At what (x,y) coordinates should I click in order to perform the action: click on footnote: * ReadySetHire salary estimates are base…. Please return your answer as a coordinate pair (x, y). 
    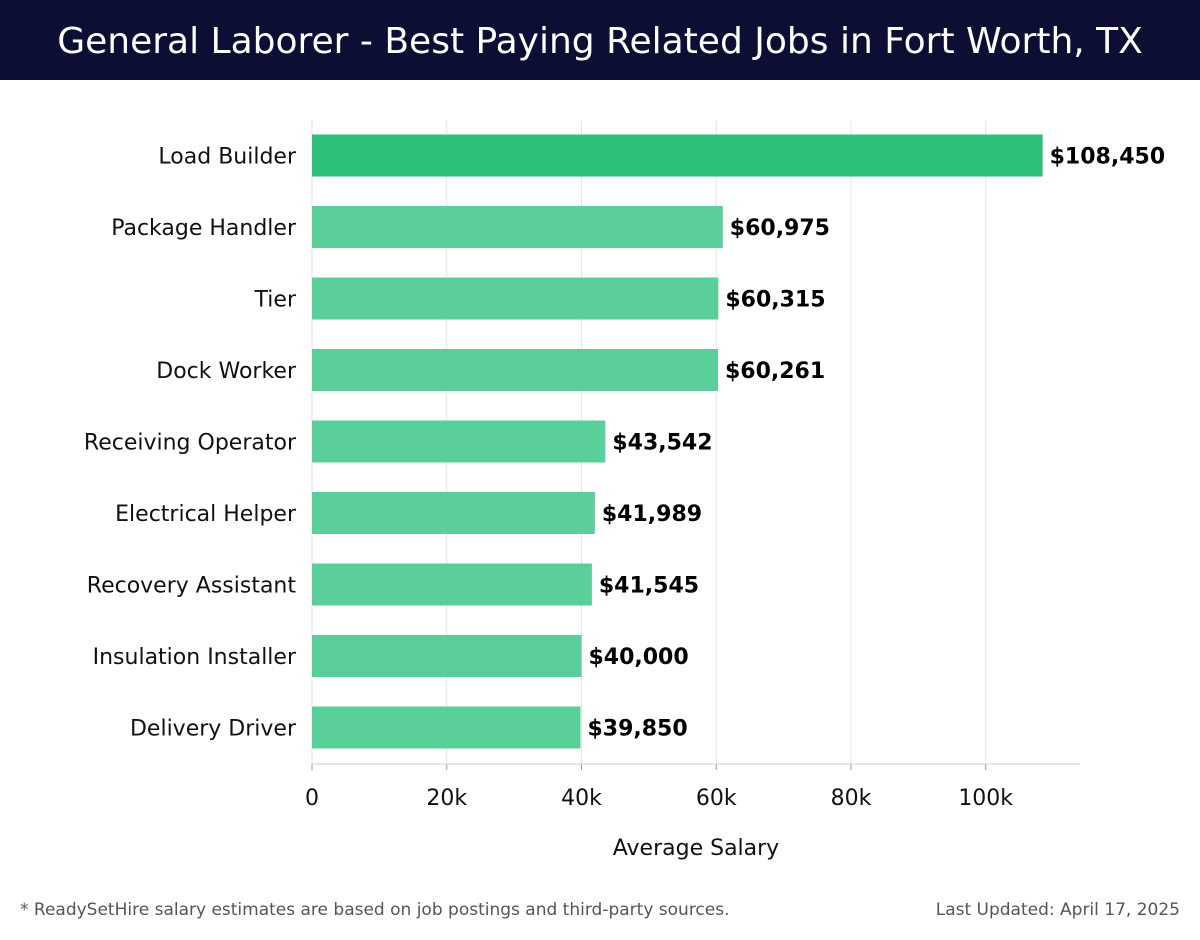
    Looking at the image, I should click on (375, 910).